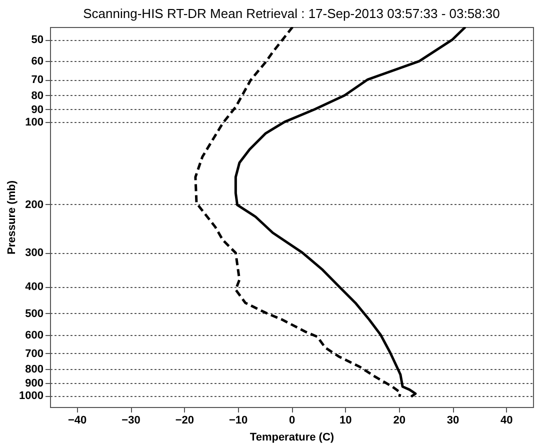  What do you see at coordinates (453, 420) in the screenshot?
I see `x-tick-label: 30` at bounding box center [453, 420].